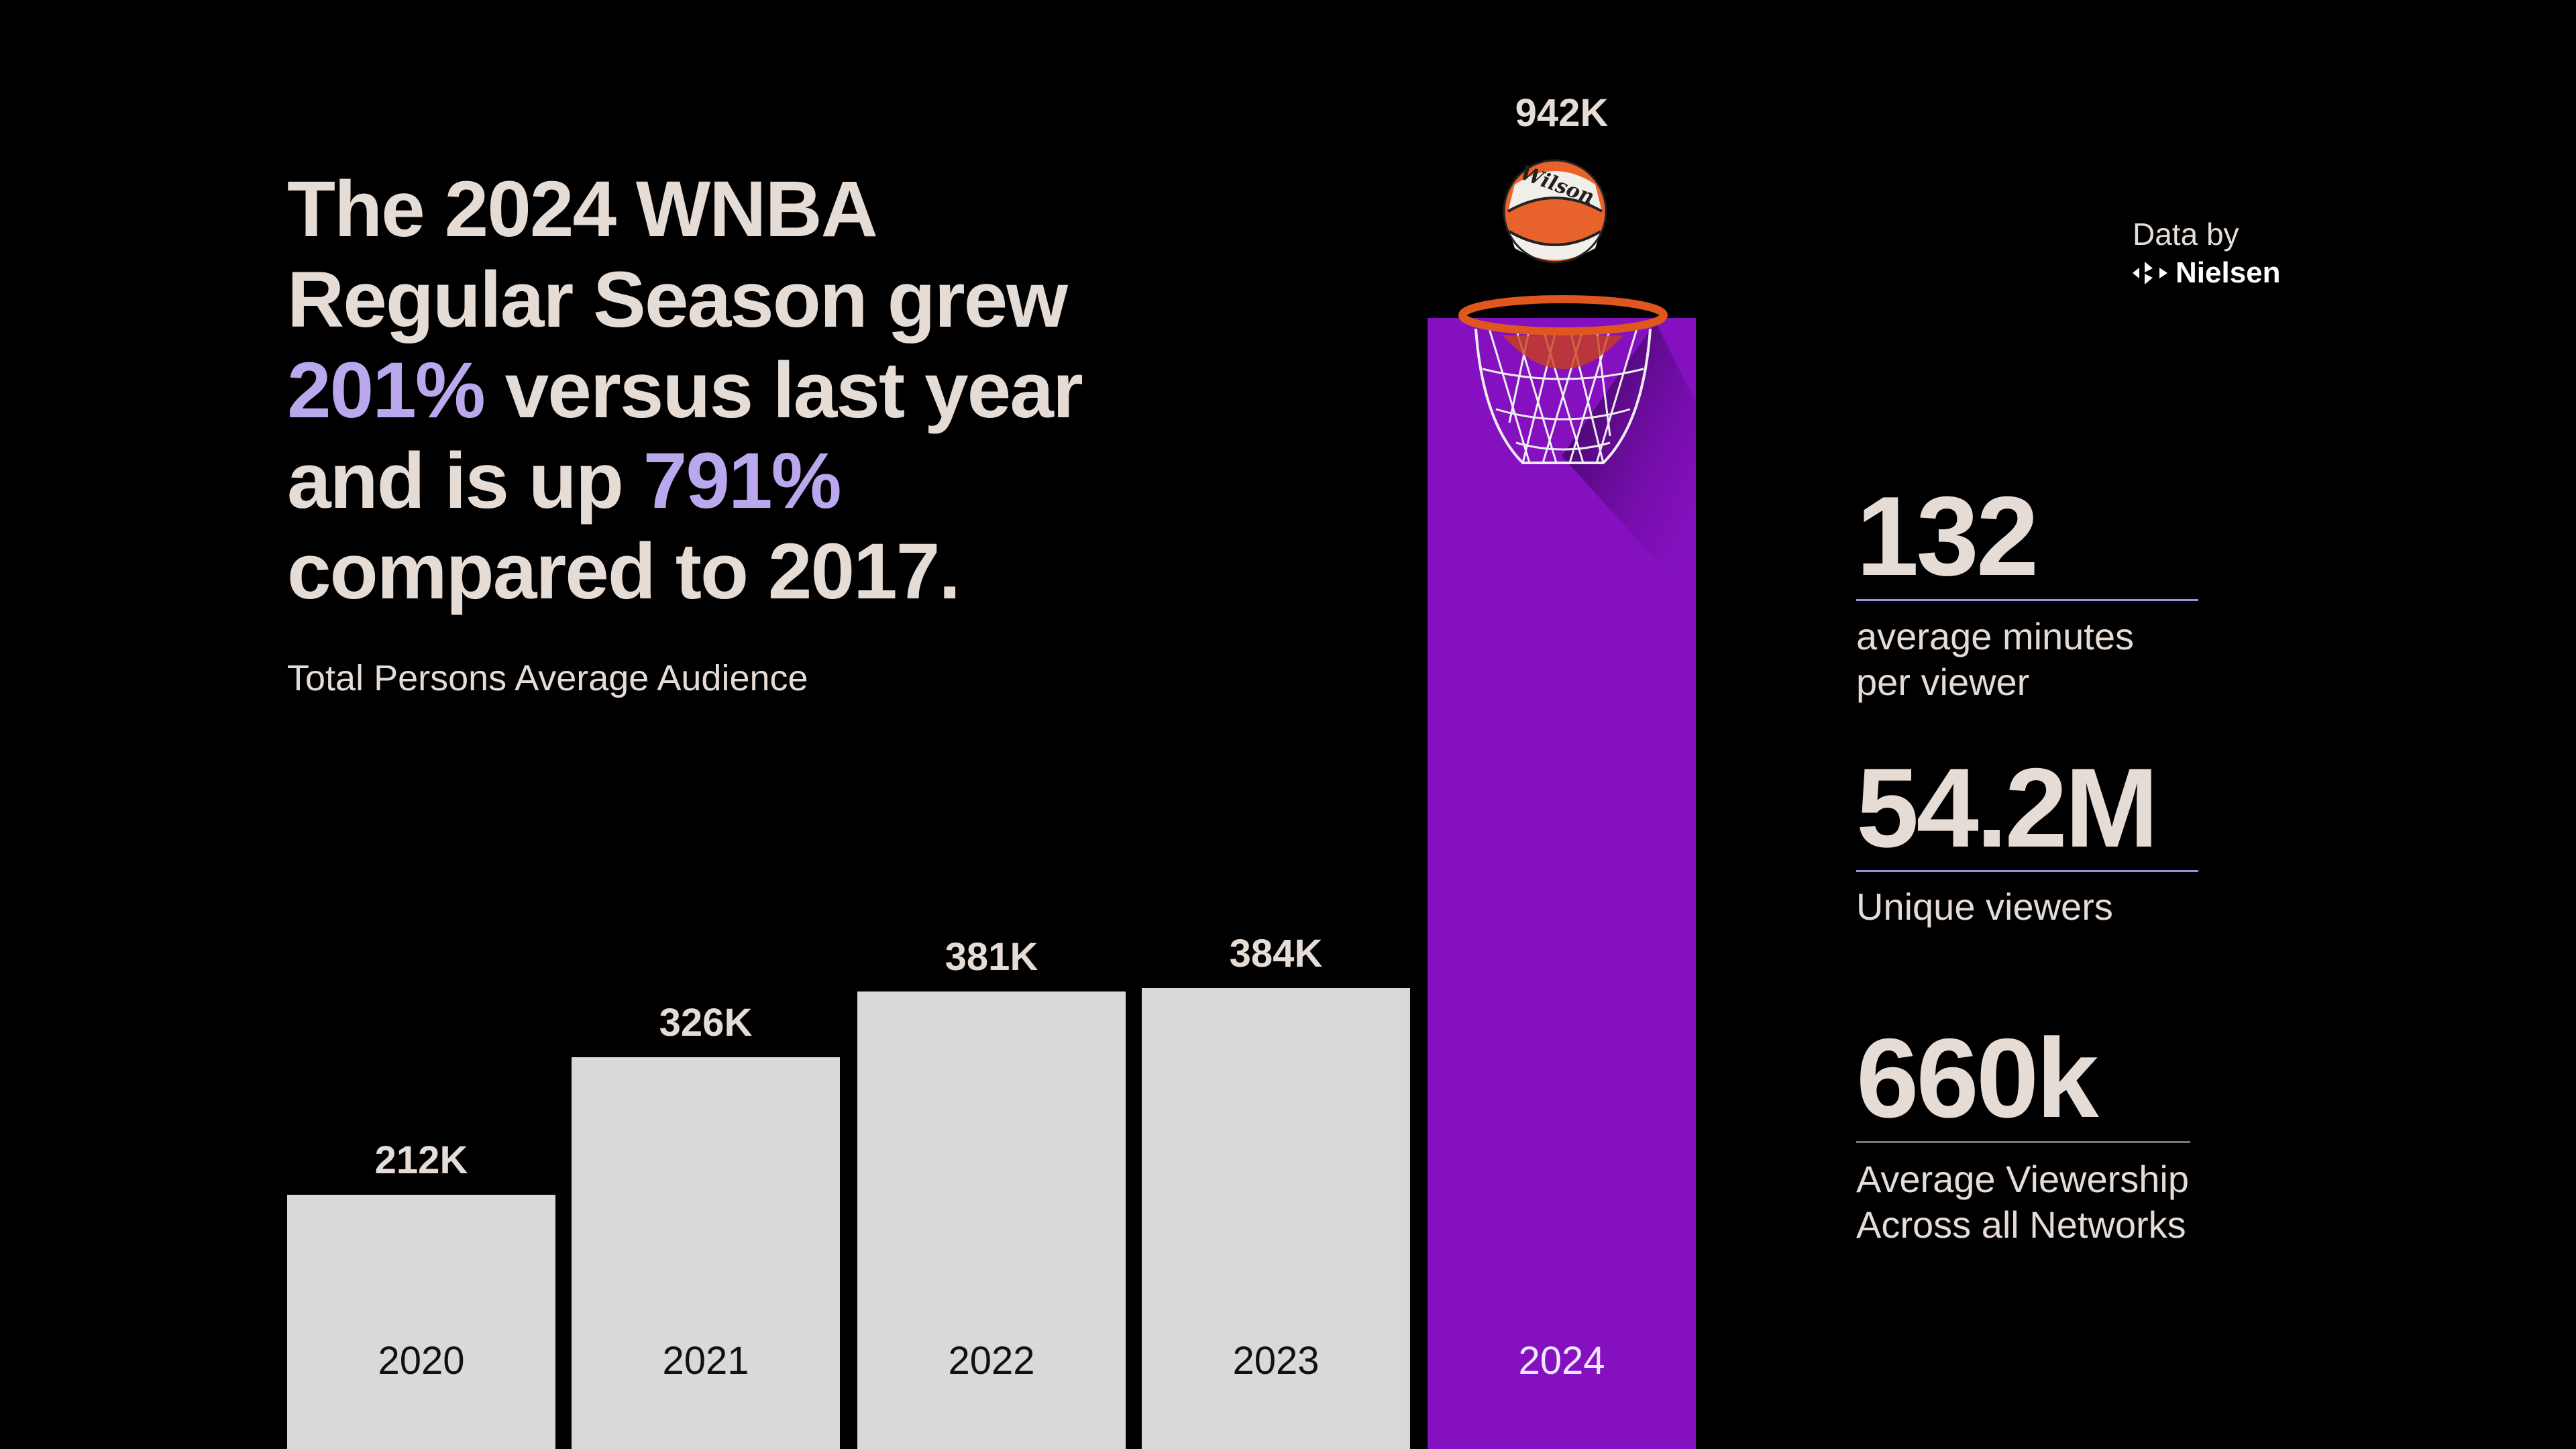  I want to click on category-label-2024: 2024, so click(1561, 1361).